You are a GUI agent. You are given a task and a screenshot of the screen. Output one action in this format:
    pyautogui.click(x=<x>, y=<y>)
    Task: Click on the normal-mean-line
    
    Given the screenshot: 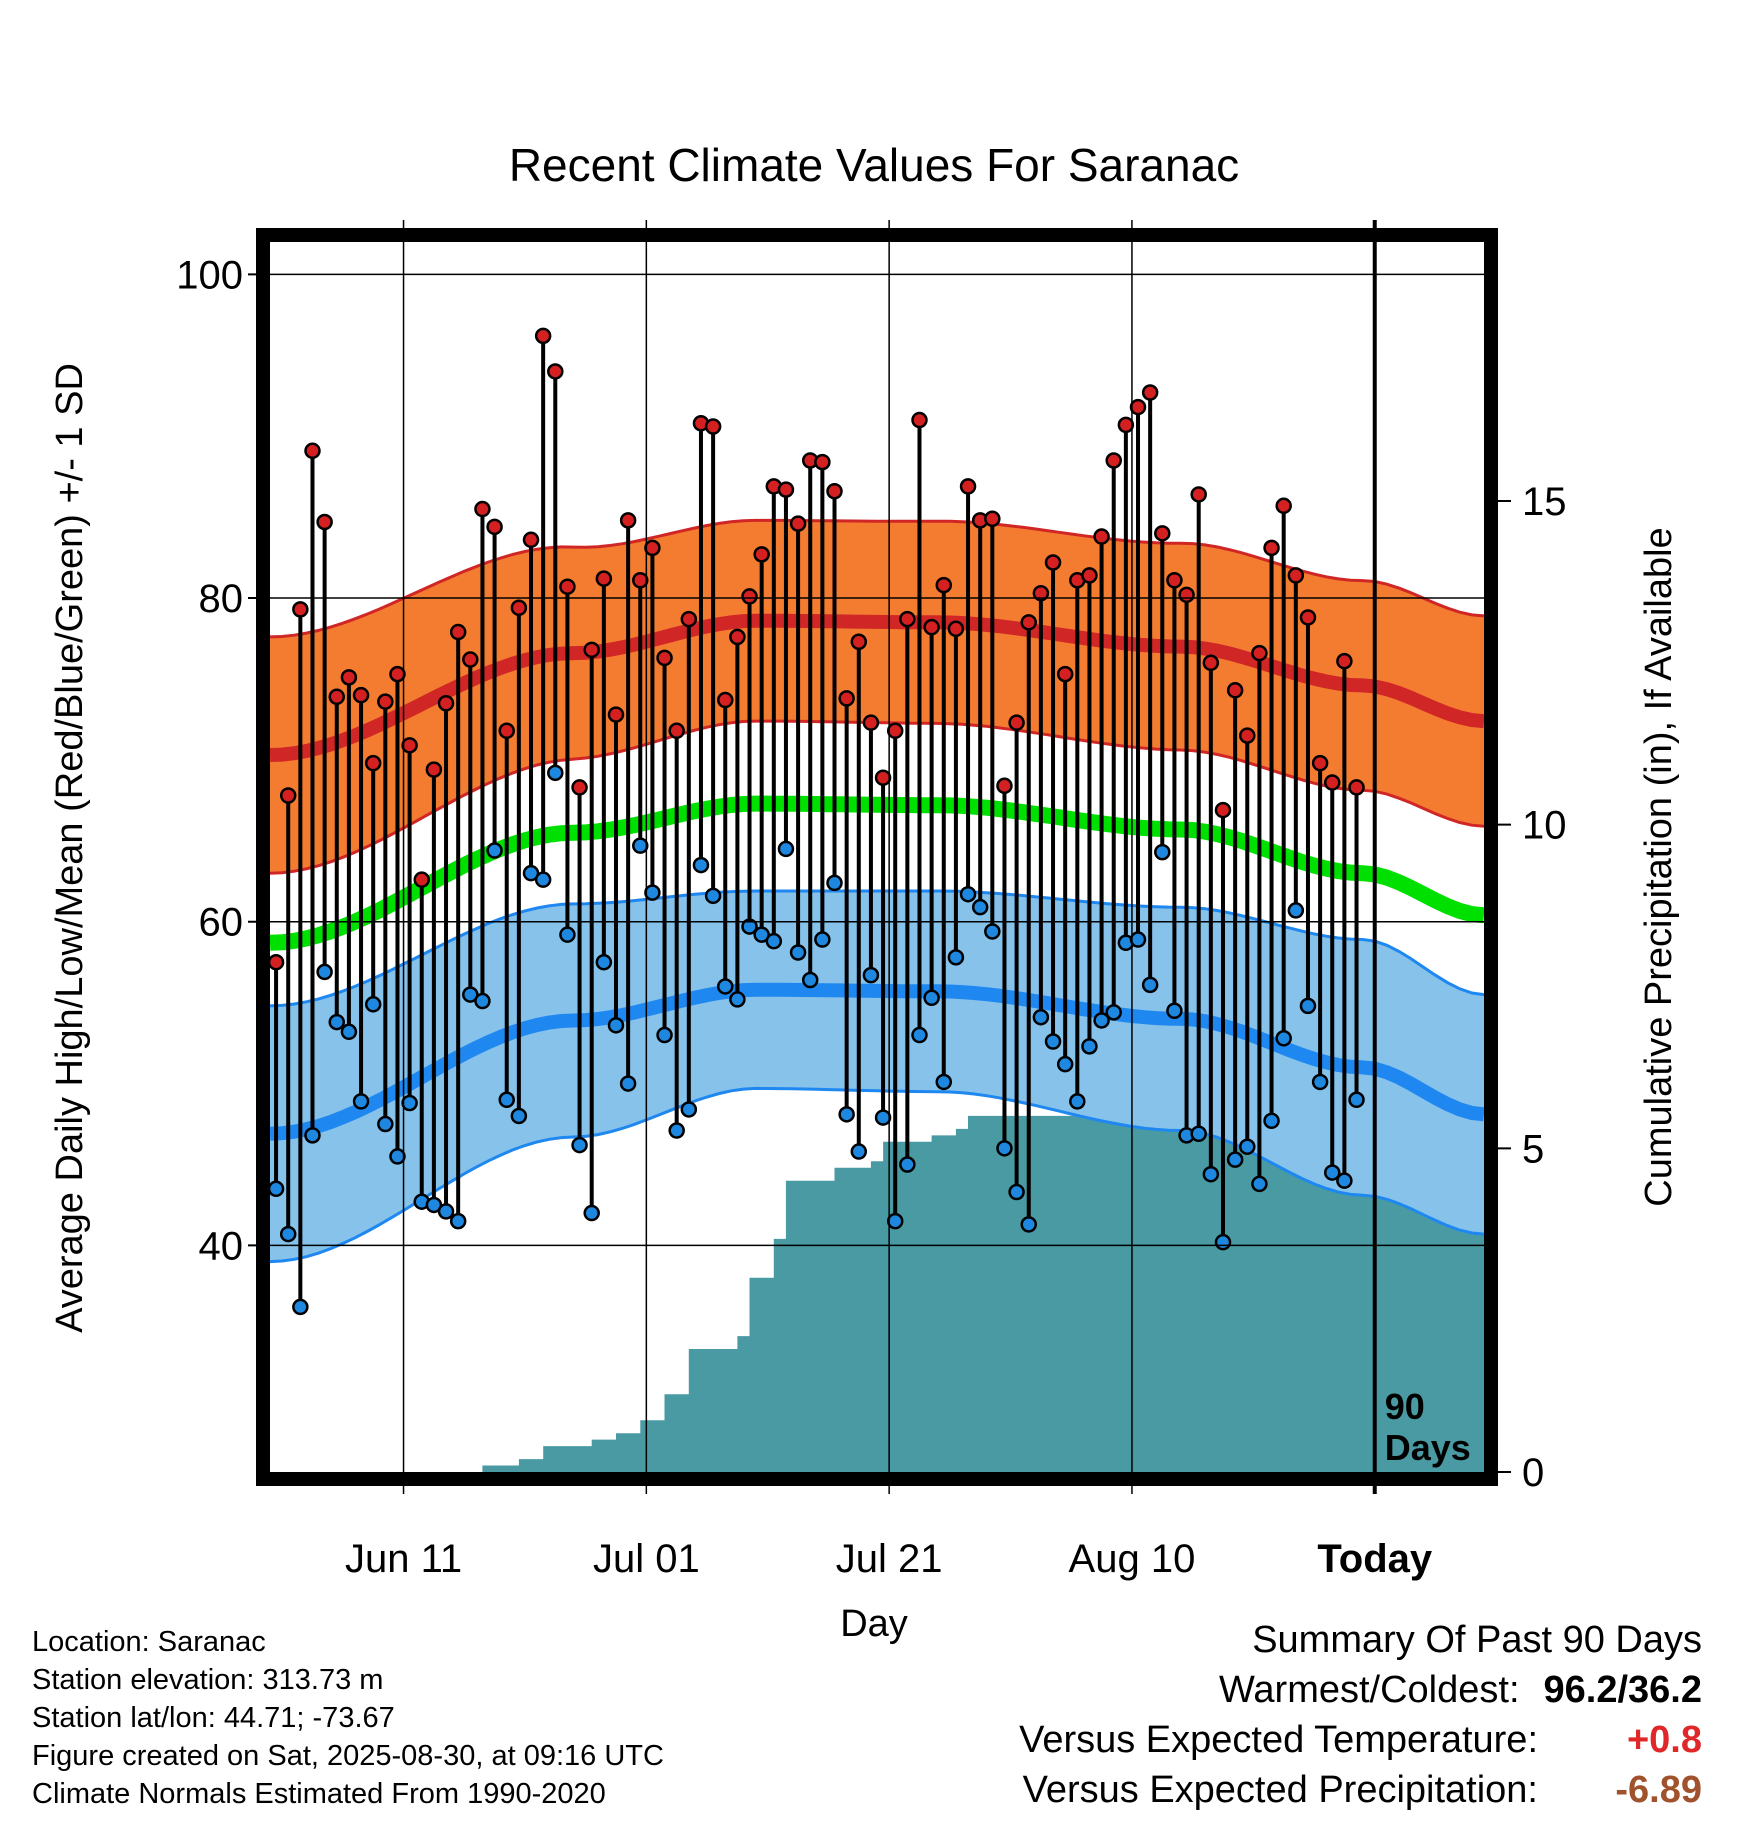 What is the action you would take?
    pyautogui.click(x=877, y=873)
    